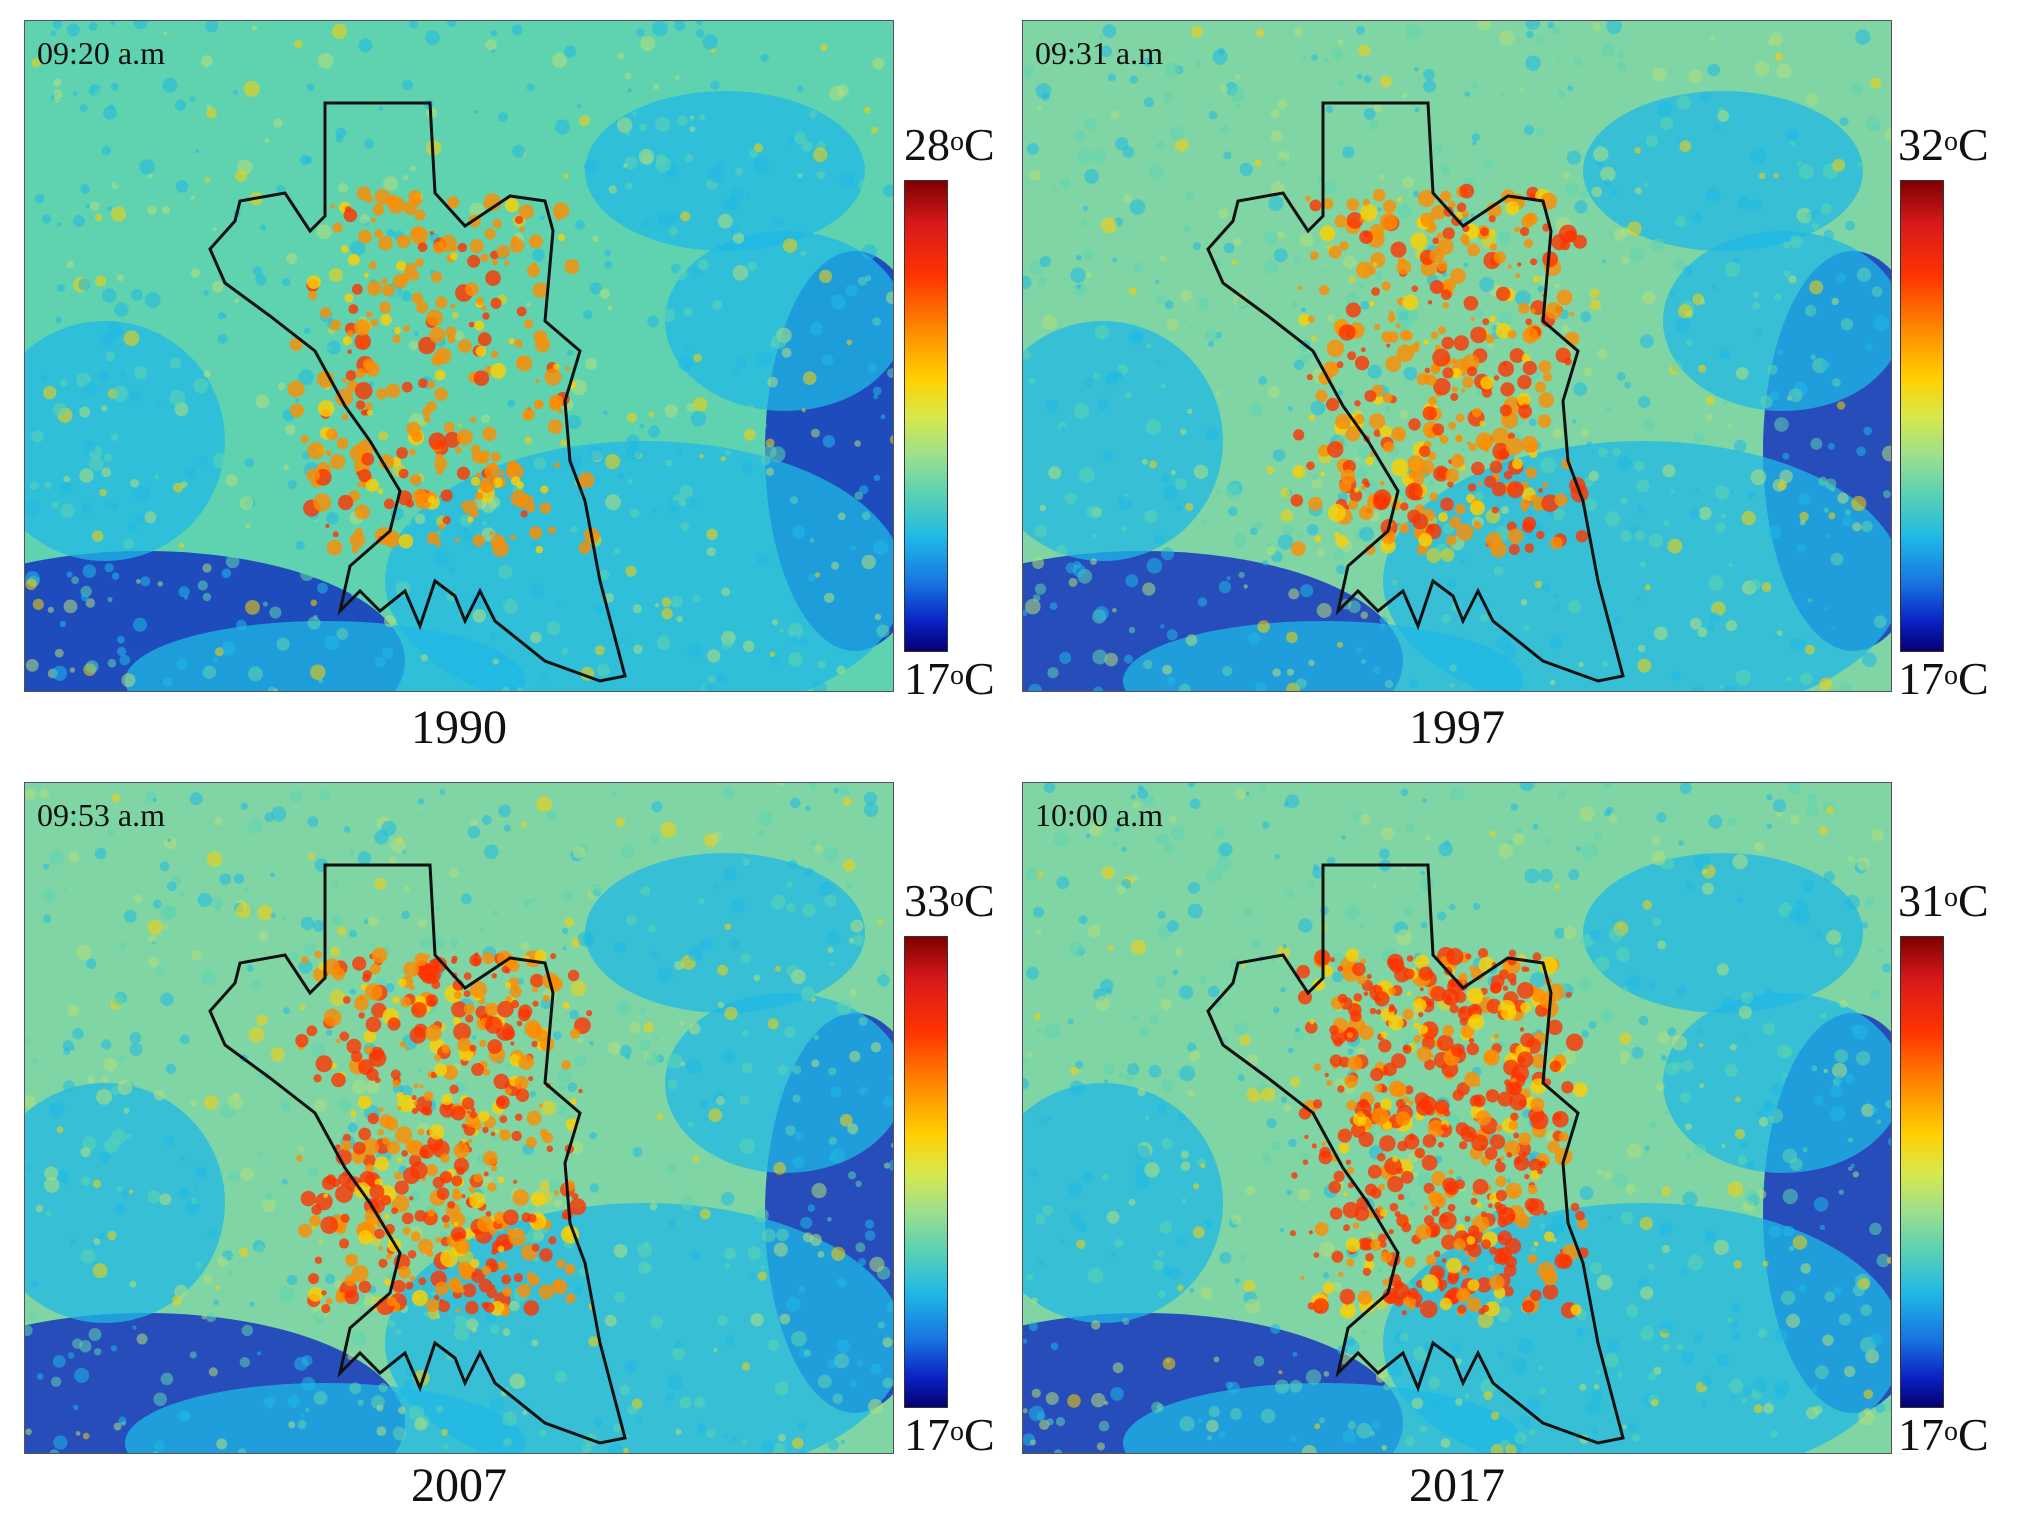 The image size is (2024, 1520). I want to click on acquisition-time: 09:53 a.m, so click(101, 815).